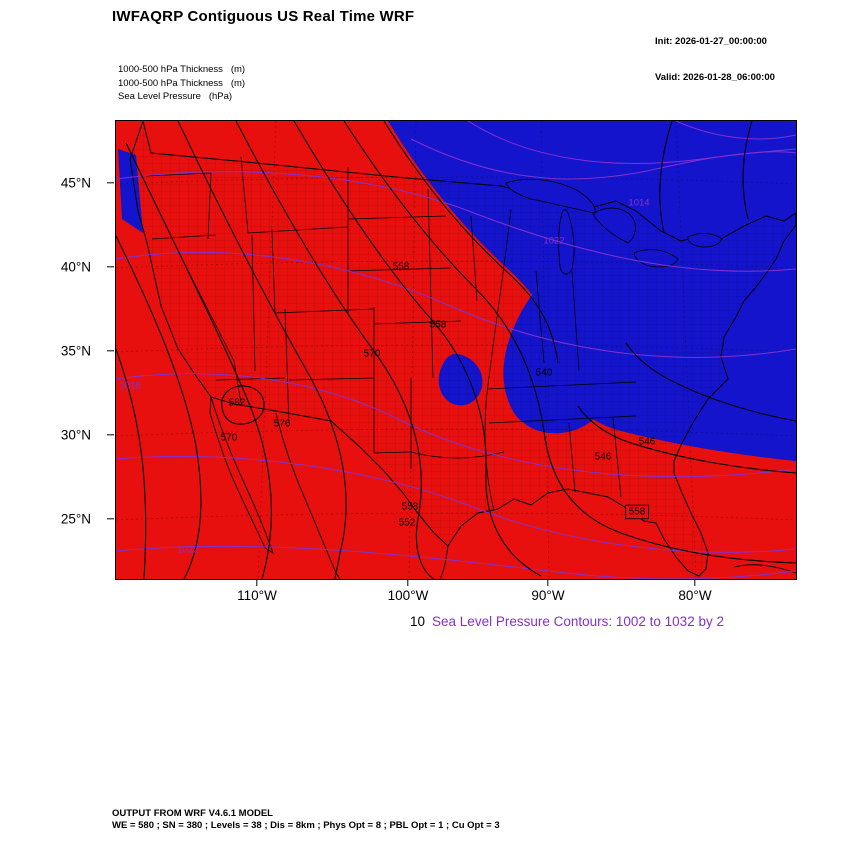 The image size is (850, 850). I want to click on pressure-contour-label: 1018, so click(129, 386).